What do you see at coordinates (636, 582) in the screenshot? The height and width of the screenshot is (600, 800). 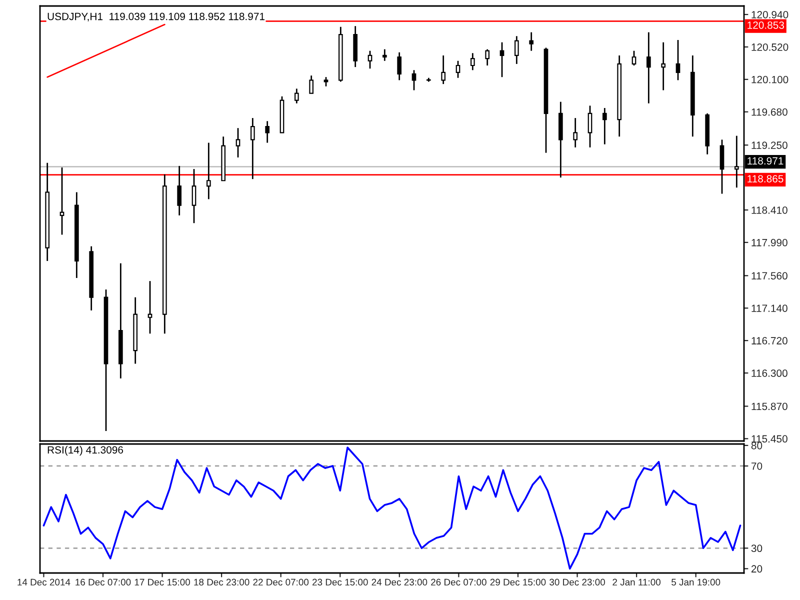 I see `x-tick-label: 2 Jan 11:00` at bounding box center [636, 582].